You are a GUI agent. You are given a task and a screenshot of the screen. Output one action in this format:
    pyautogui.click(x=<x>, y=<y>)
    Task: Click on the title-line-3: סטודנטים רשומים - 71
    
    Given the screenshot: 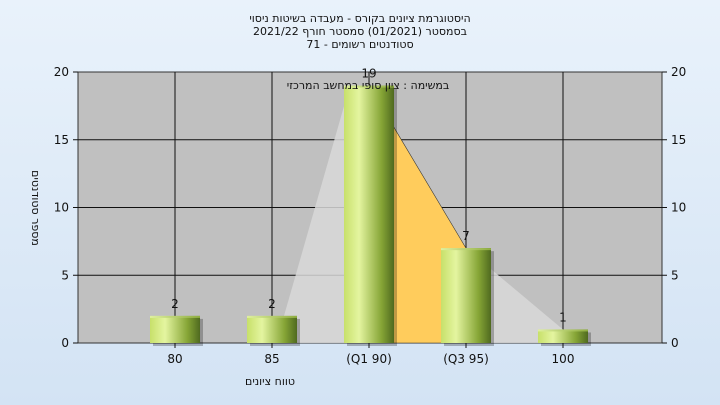 What is the action you would take?
    pyautogui.click(x=359, y=44)
    